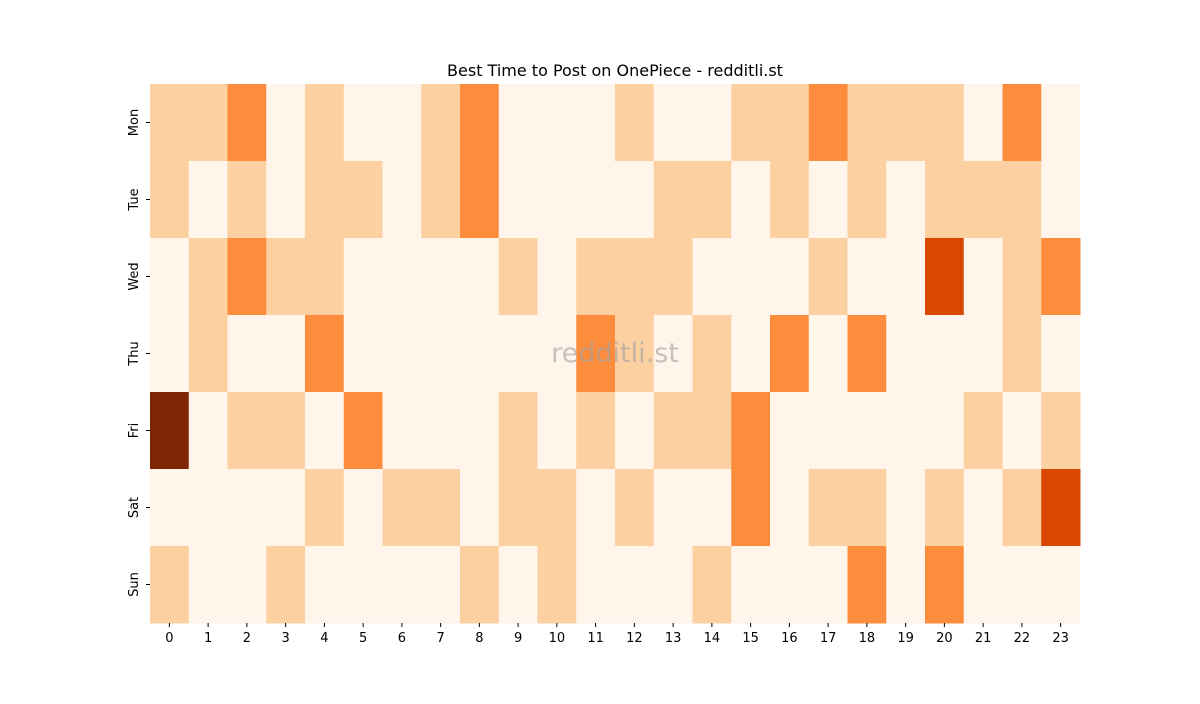 Image resolution: width=1200 pixels, height=704 pixels. I want to click on y-tick-label: Fri, so click(134, 431).